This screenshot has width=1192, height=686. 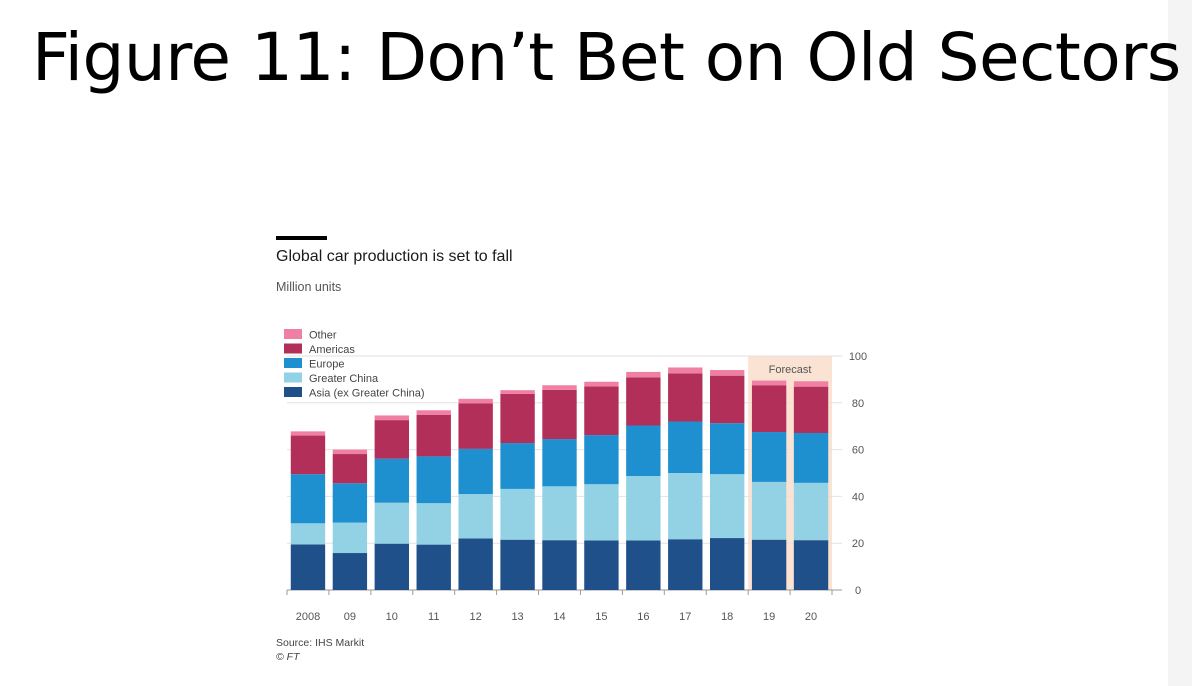 I want to click on y-tick-label: 40, so click(x=858, y=497).